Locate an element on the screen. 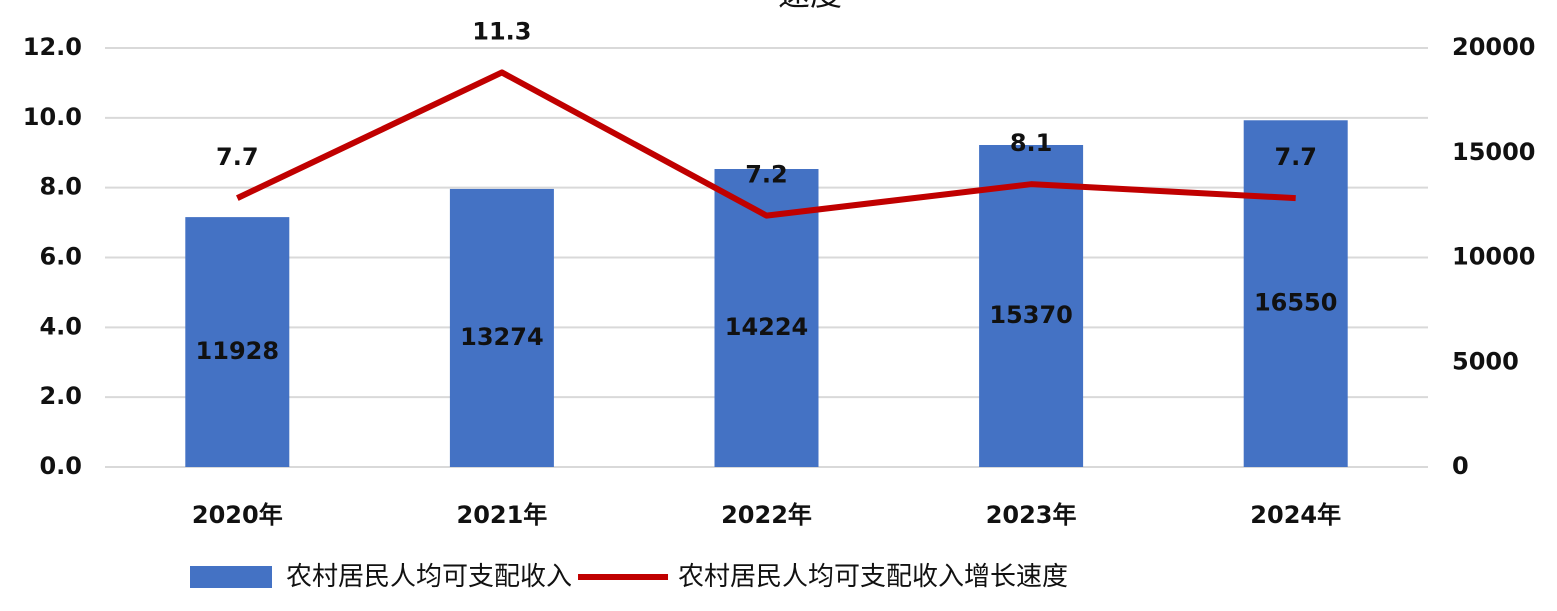 This screenshot has height=611, width=1557. y2-tick-label: 0 is located at coordinates (1460, 466).